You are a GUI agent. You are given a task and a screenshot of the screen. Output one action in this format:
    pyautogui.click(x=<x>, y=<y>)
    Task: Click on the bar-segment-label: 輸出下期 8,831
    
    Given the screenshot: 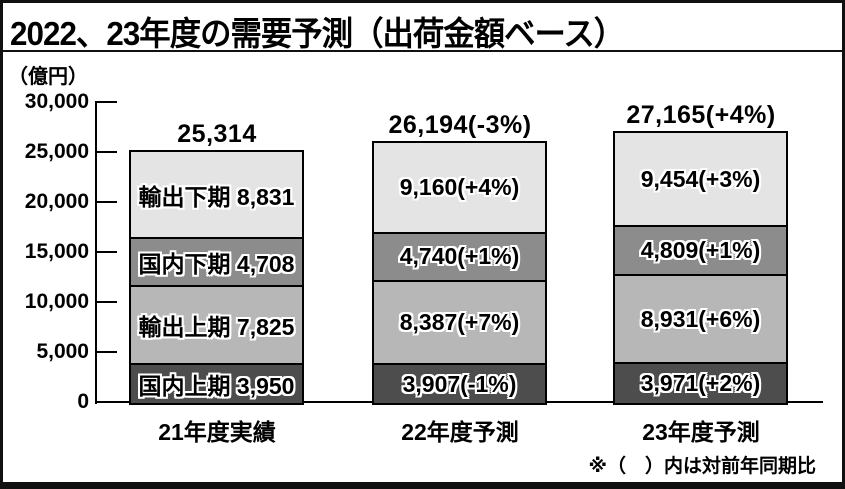 What is the action you would take?
    pyautogui.click(x=216, y=196)
    